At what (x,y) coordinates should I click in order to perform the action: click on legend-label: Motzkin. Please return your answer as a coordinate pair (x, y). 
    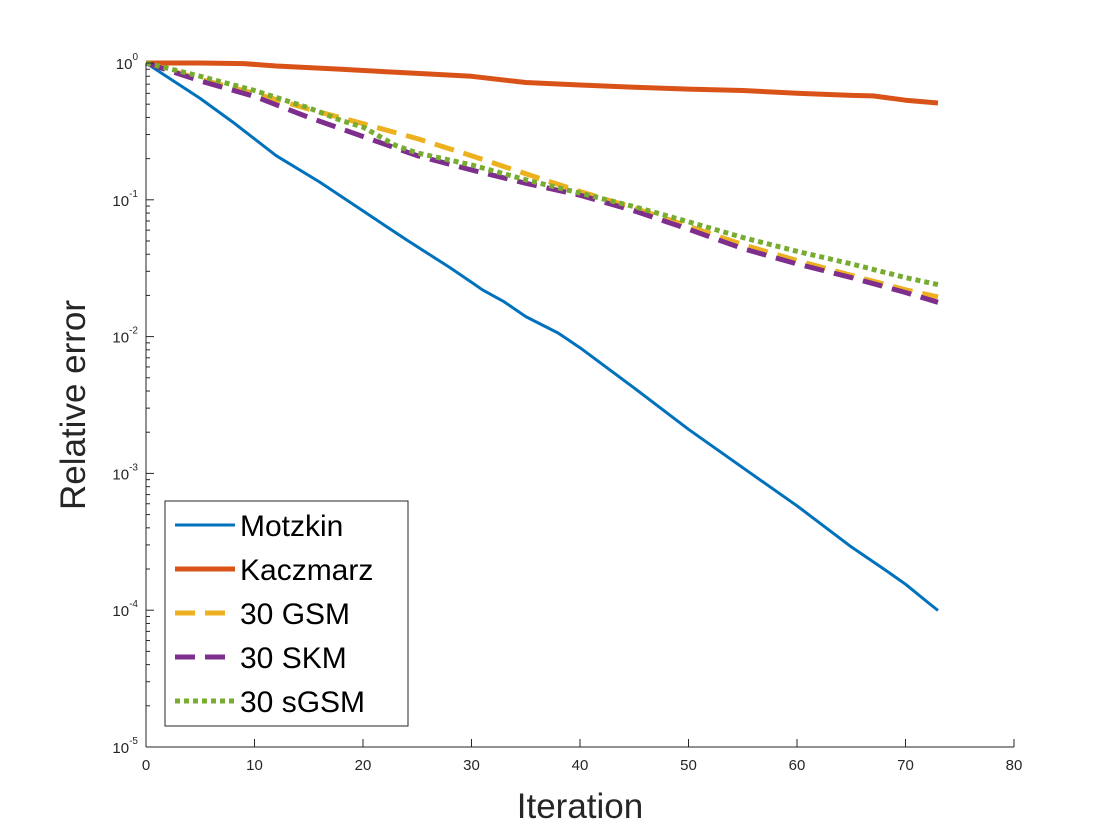
    Looking at the image, I should click on (291, 526).